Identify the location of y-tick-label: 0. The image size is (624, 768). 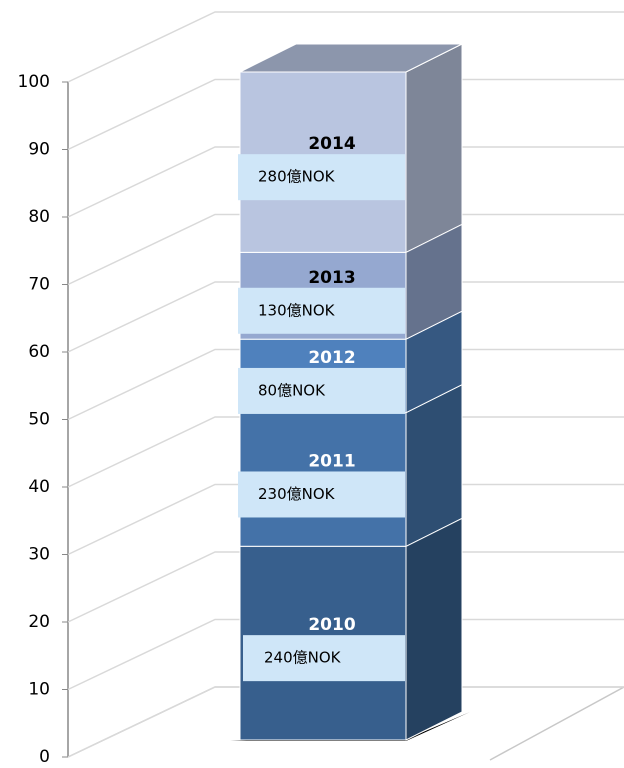
(44, 757).